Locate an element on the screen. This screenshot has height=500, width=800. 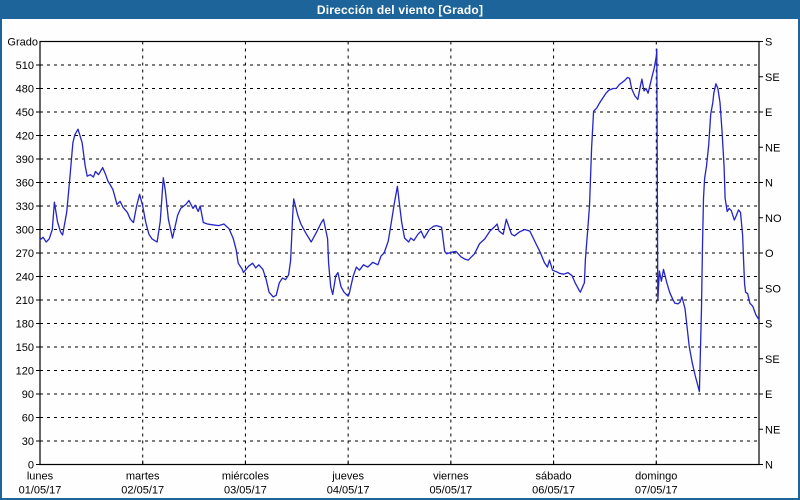
svg-text: NO is located at coordinates (773, 219).